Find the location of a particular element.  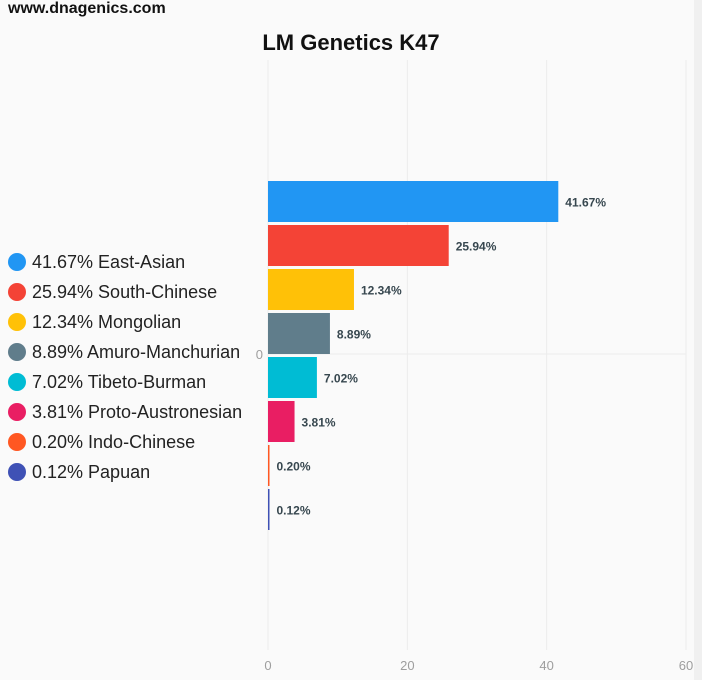

x-tick-label: 60 is located at coordinates (686, 665).